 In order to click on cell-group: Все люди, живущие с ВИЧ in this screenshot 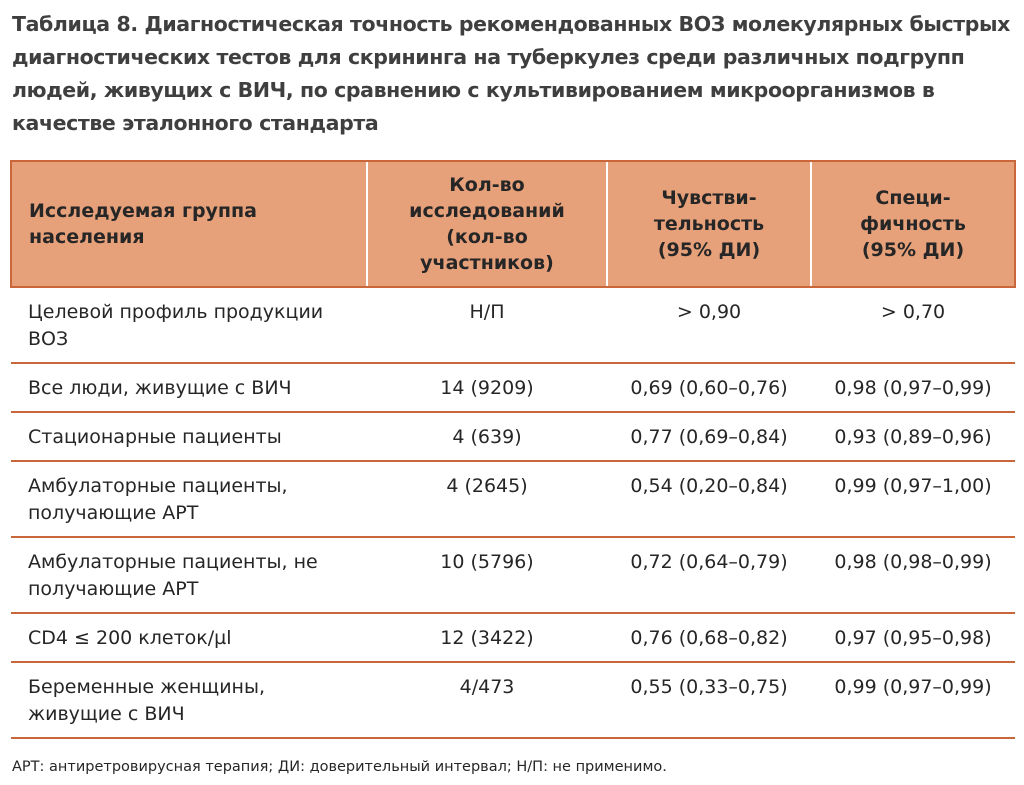, I will do `click(189, 388)`.